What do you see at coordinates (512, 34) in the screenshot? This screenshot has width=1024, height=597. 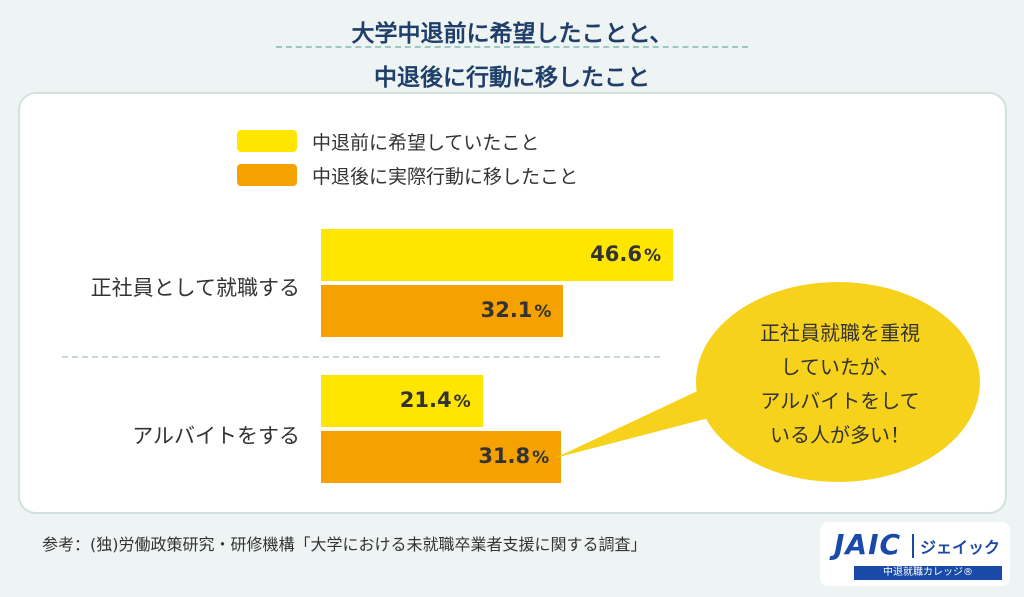 I see `chart-title-line1: 大学中退前に希望したことと、` at bounding box center [512, 34].